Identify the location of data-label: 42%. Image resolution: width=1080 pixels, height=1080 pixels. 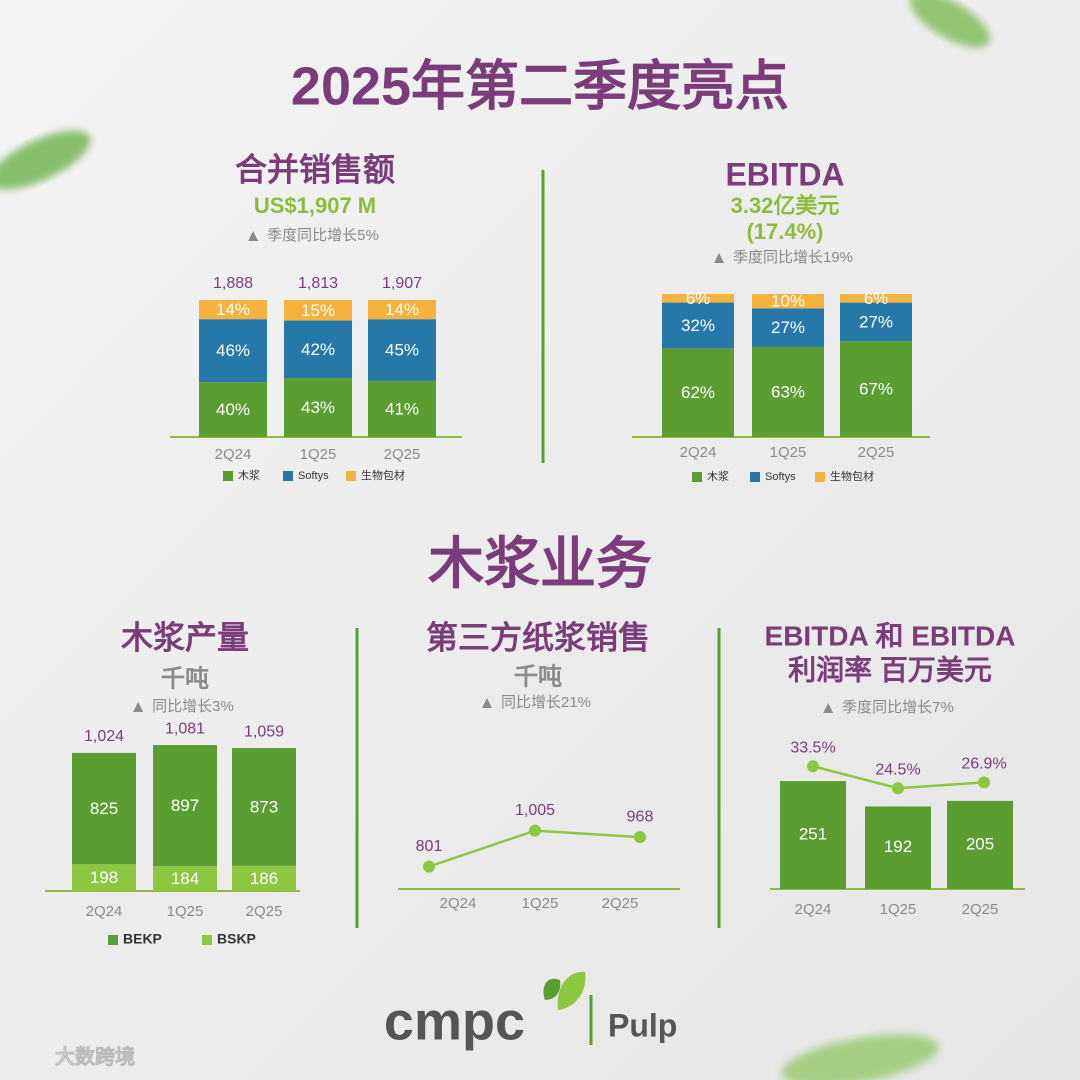
(318, 349).